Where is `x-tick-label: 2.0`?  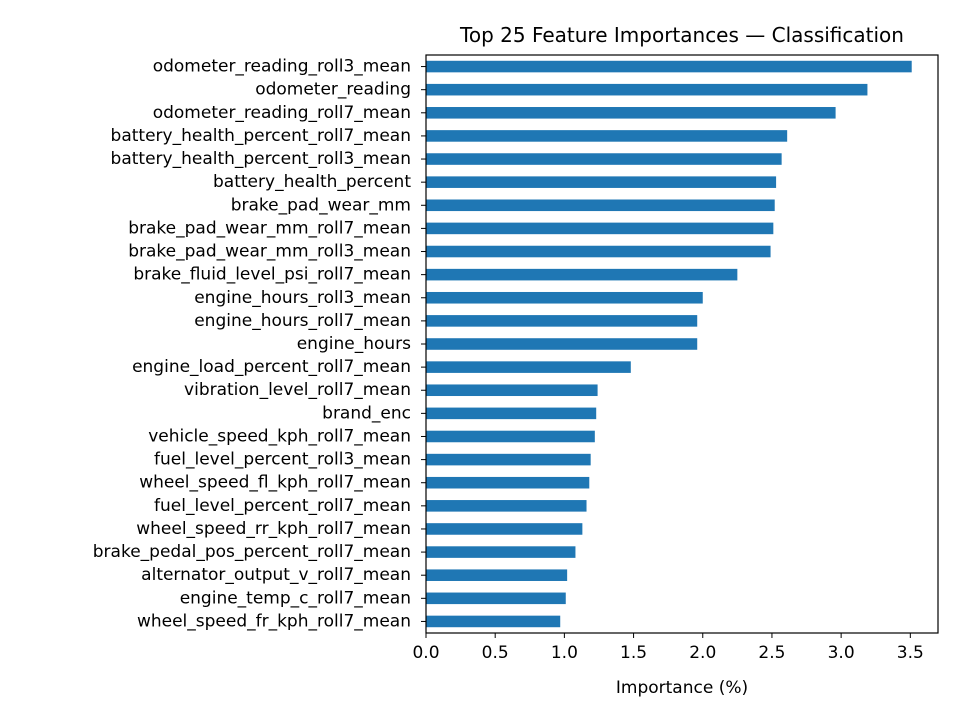 x-tick-label: 2.0 is located at coordinates (702, 653).